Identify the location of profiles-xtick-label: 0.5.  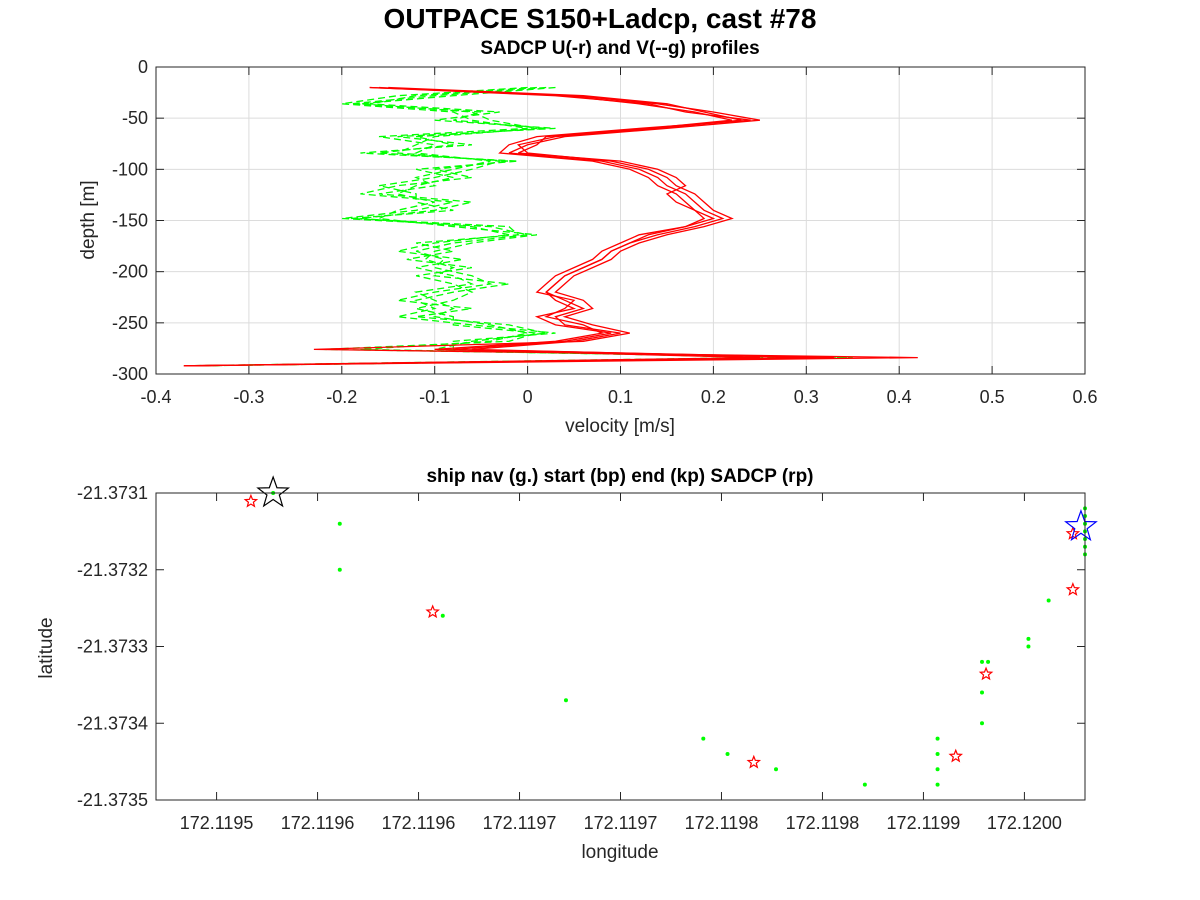
(992, 397).